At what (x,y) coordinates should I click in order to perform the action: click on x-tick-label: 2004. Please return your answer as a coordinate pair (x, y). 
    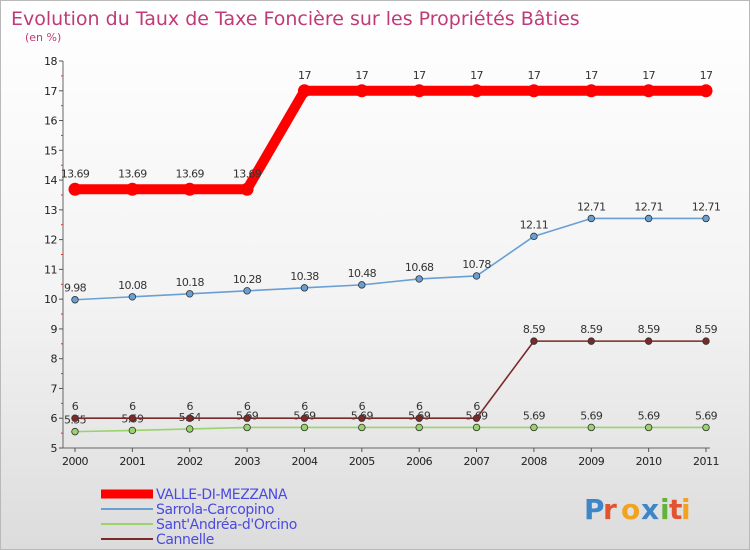
    Looking at the image, I should click on (304, 461).